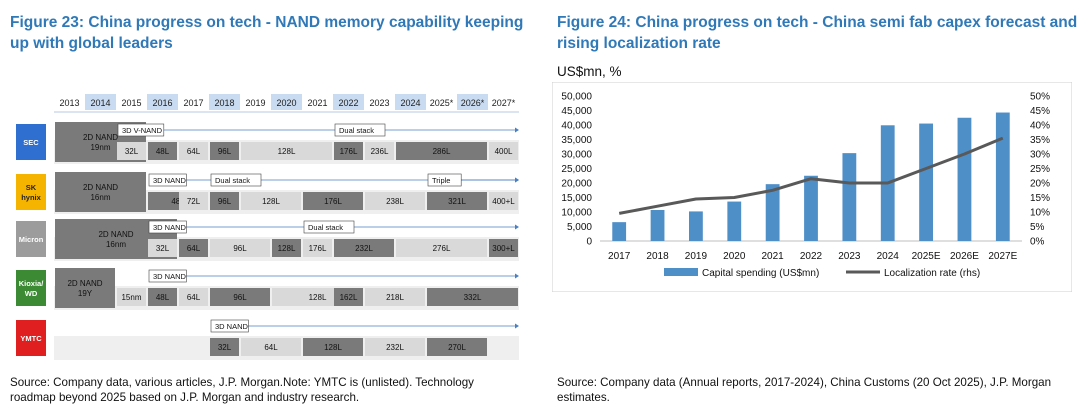 The width and height of the screenshot is (1080, 418). I want to click on year-header-label: 2025*, so click(442, 103).